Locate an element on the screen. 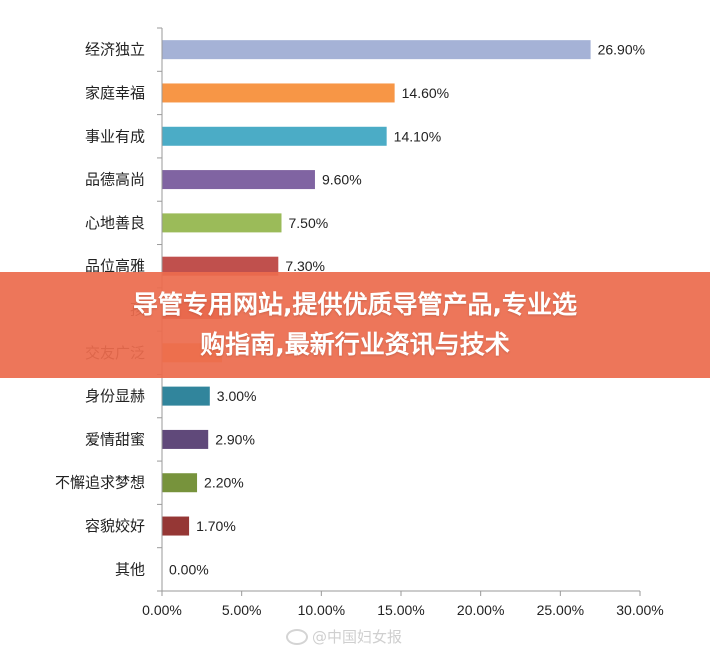 This screenshot has height=655, width=710. data-label: 14.10% is located at coordinates (417, 136).